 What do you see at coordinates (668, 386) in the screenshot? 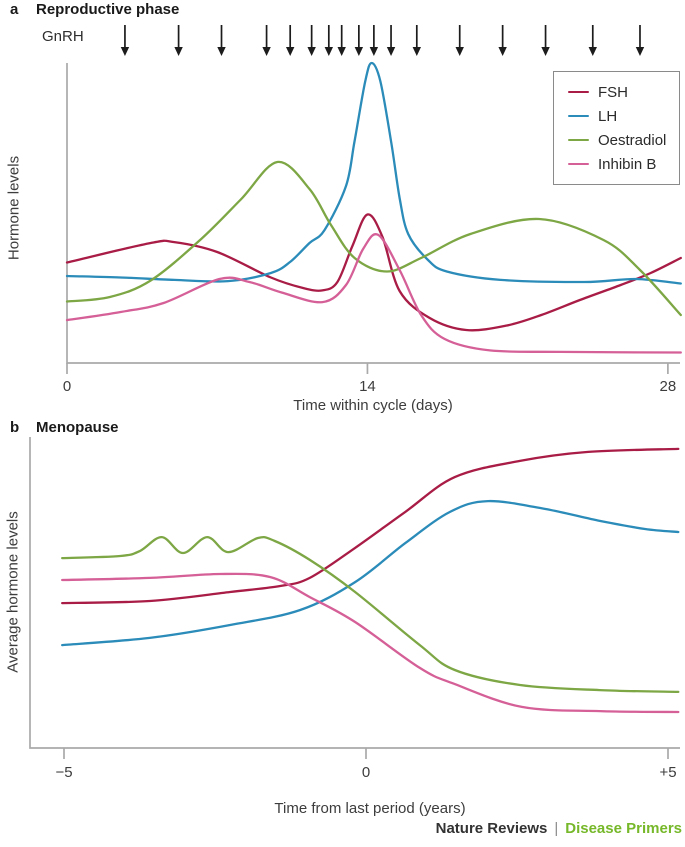
I see `x-tick-label: 28` at bounding box center [668, 386].